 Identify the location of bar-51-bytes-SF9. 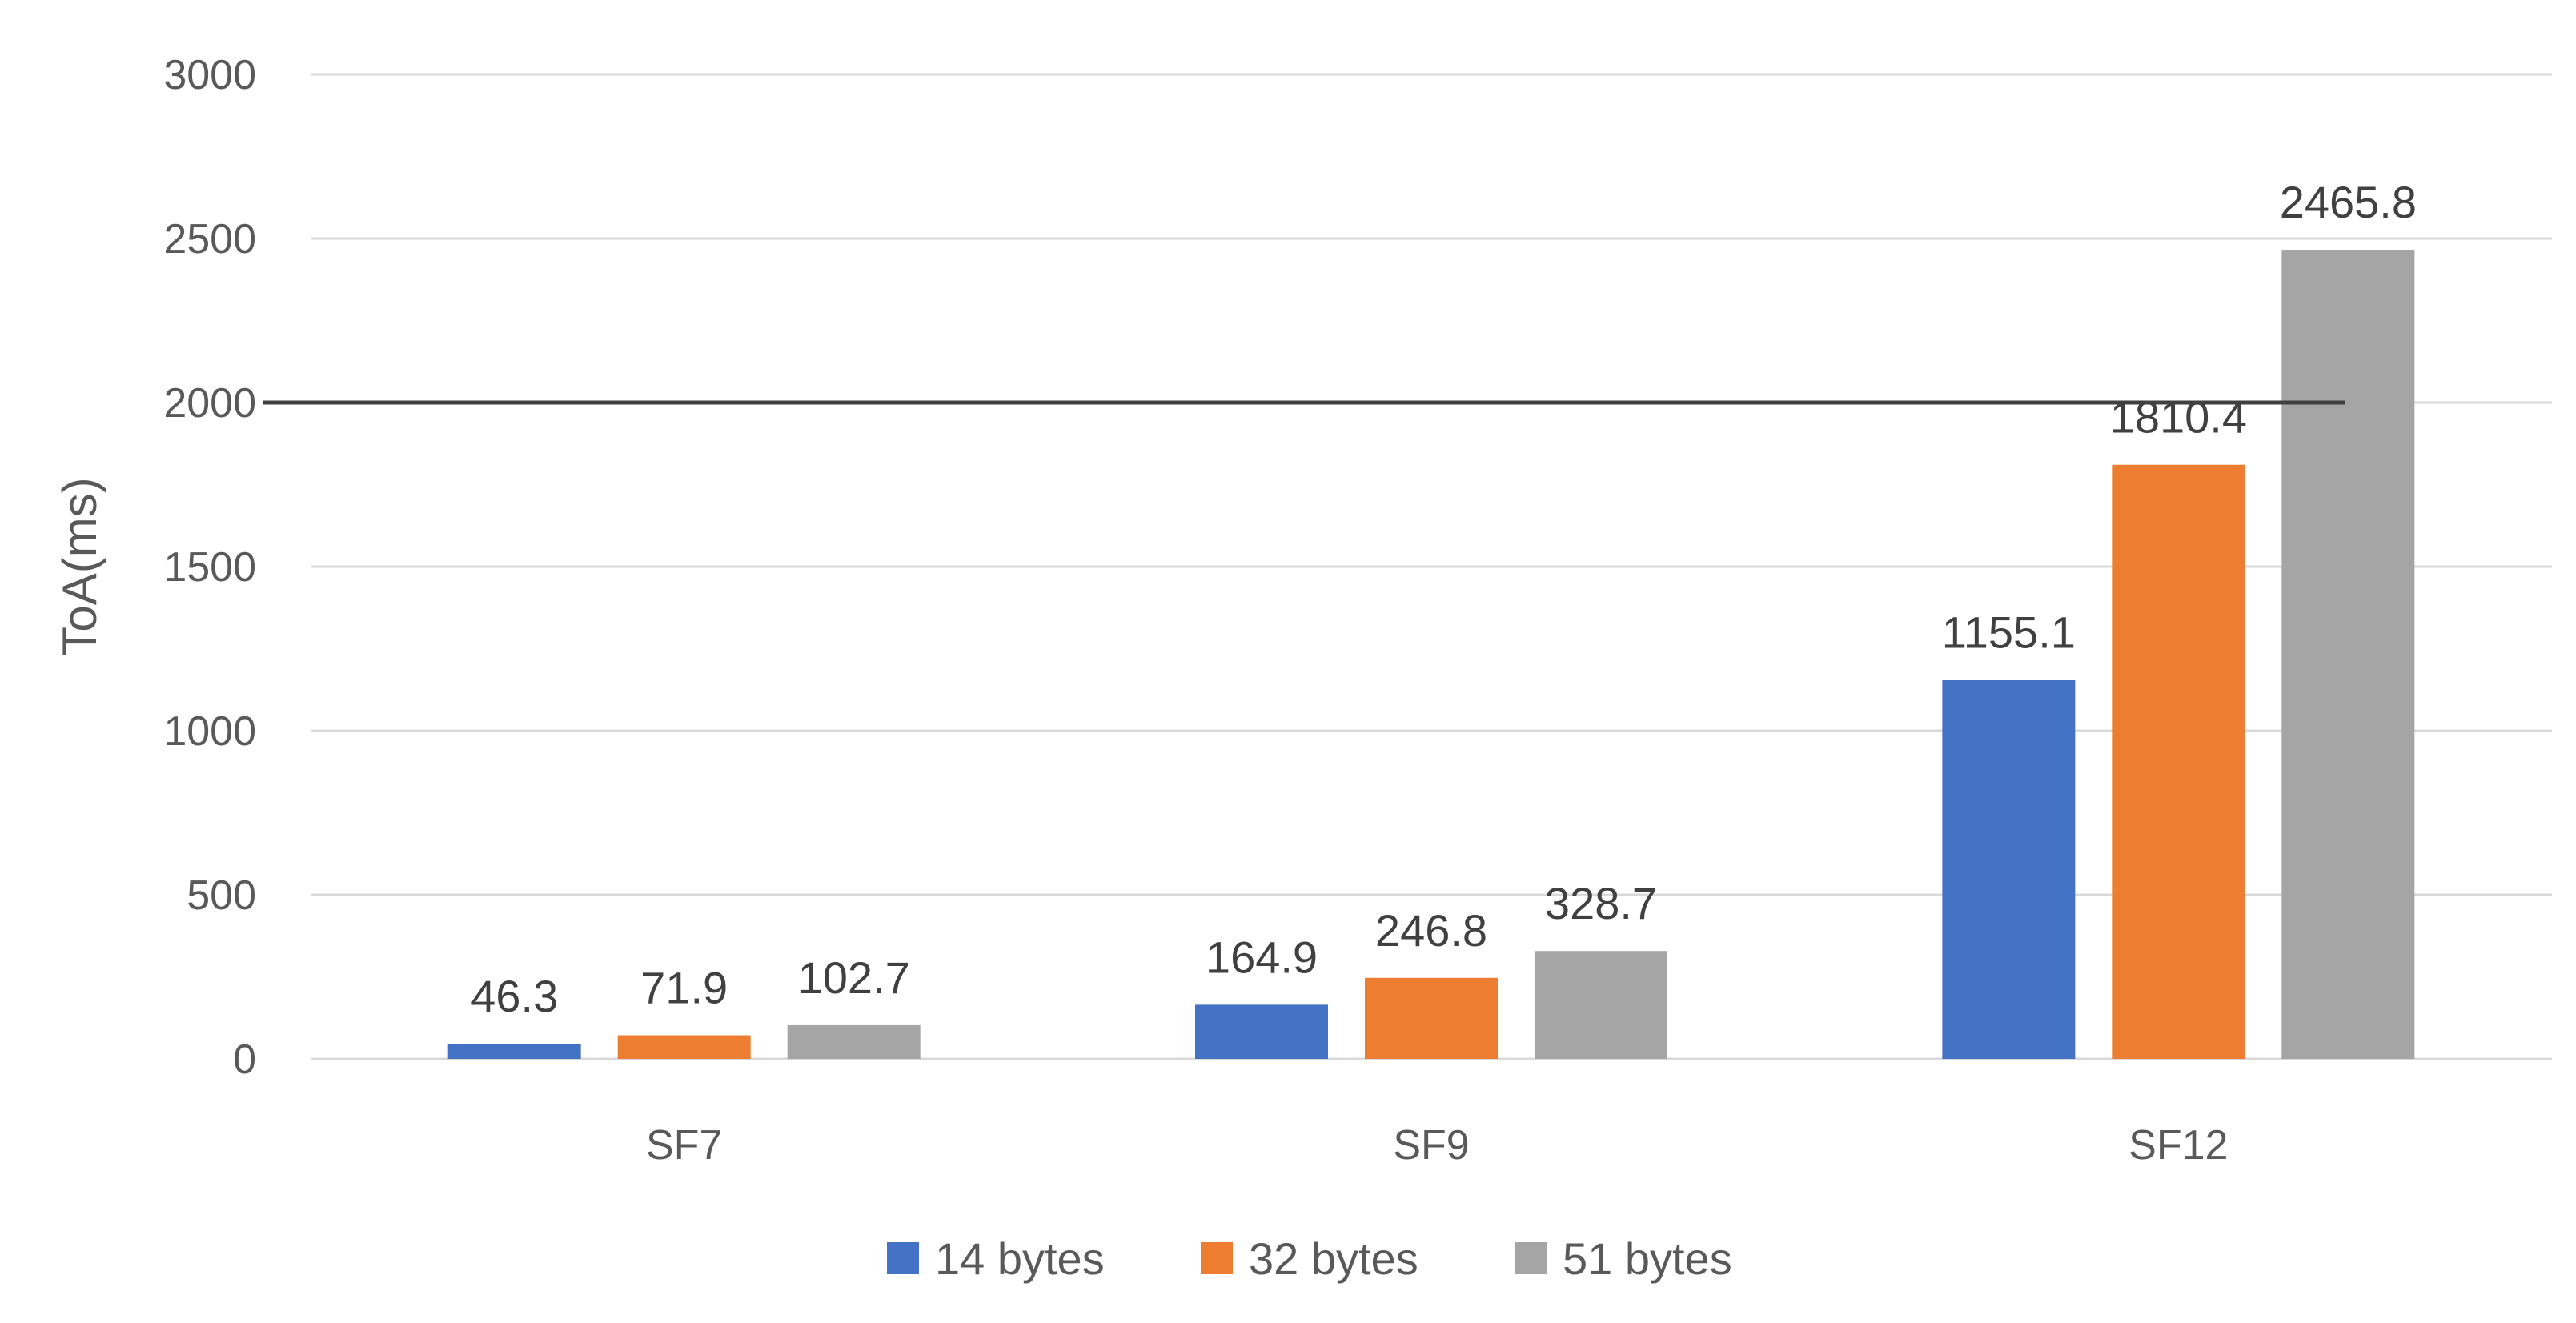
(1601, 1005).